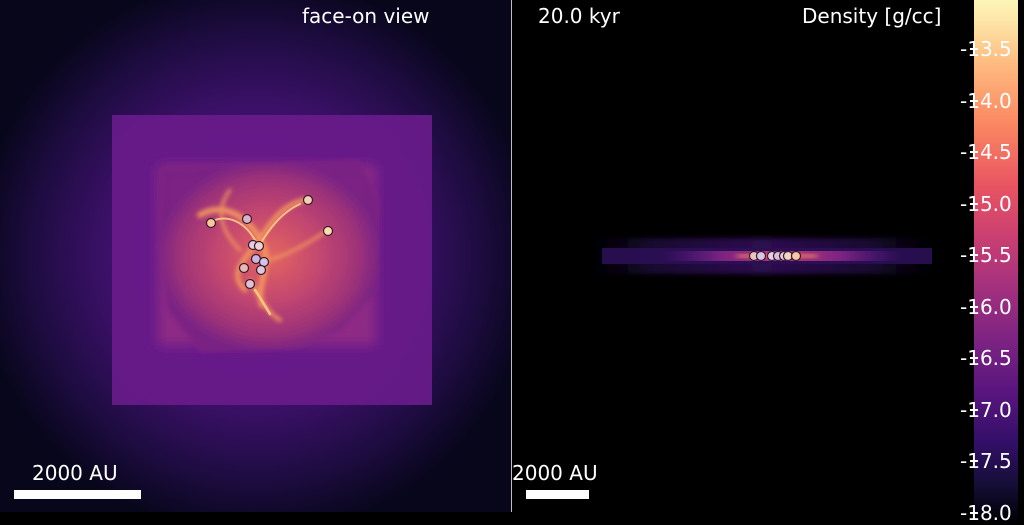  Describe the element at coordinates (986, 358) in the screenshot. I see `colorbar-tick-label: -16.5` at that location.